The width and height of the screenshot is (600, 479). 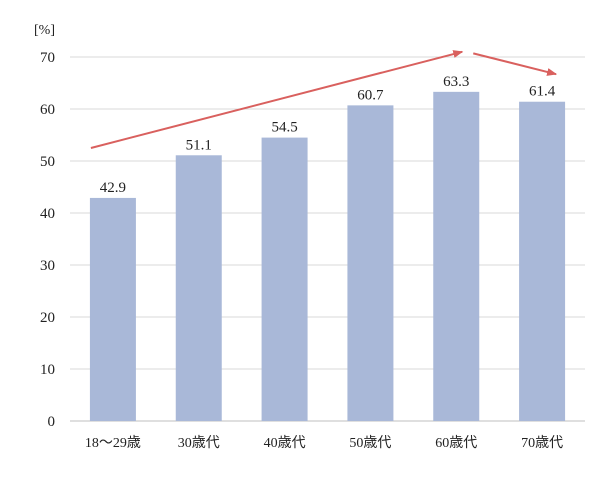 What do you see at coordinates (44, 30) in the screenshot?
I see `y-axis-unit-label: [%]` at bounding box center [44, 30].